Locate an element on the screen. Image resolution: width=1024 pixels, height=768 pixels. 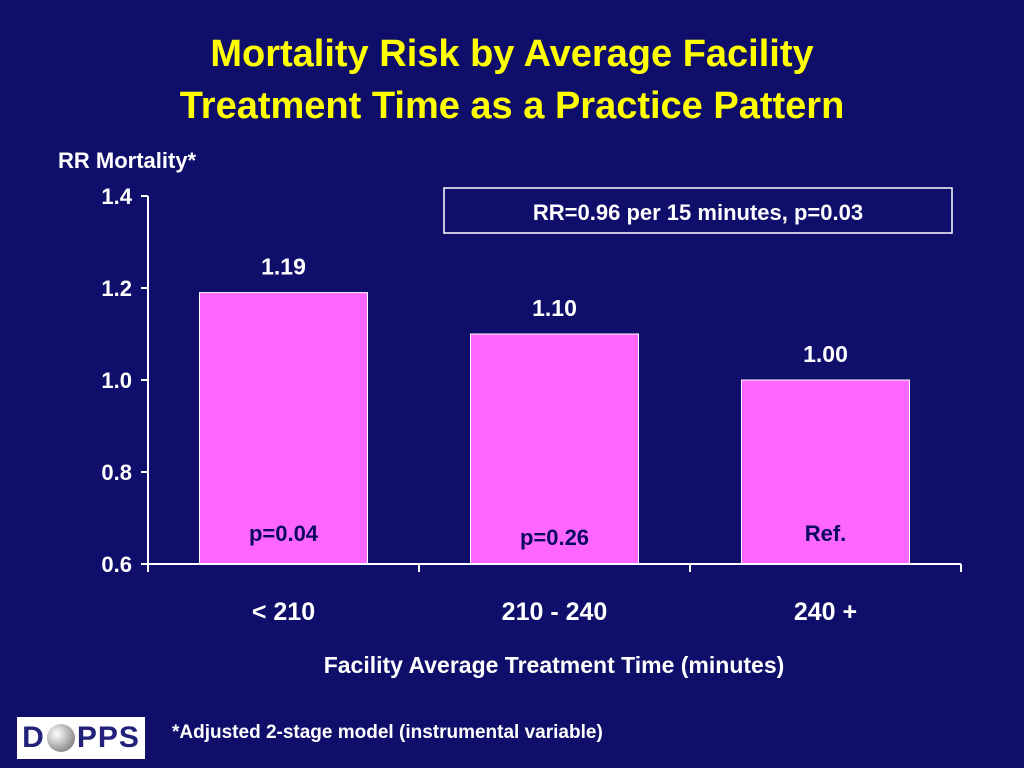
y-tick-label: 0.8 is located at coordinates (116, 472).